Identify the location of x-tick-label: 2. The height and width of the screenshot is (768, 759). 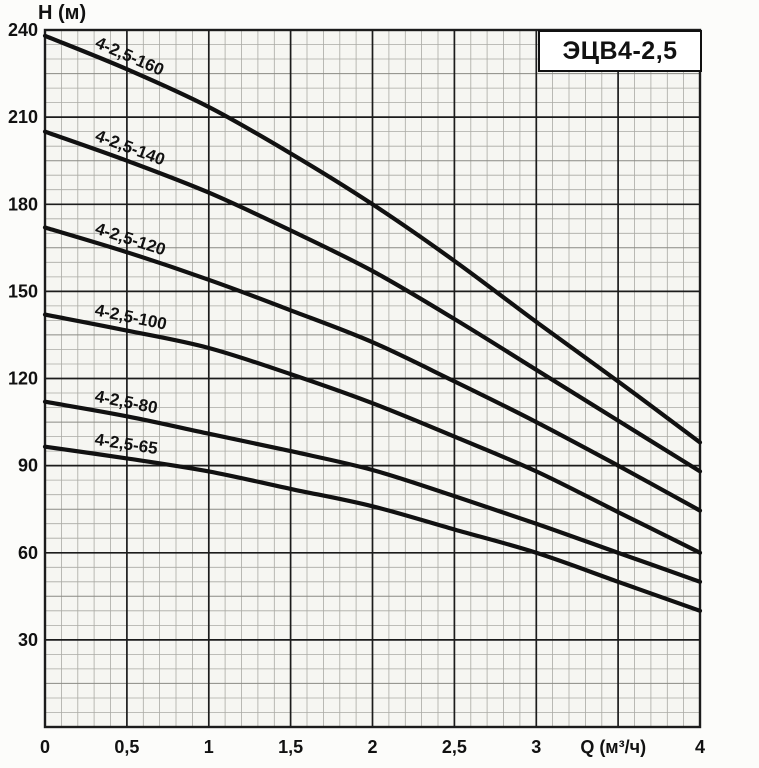
(372, 747).